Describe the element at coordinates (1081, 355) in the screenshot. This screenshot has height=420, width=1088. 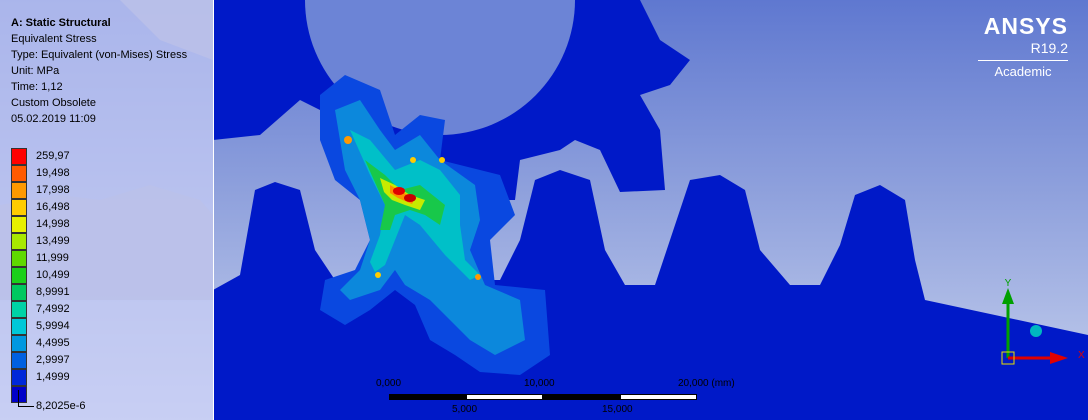
I see `x-axis-label: X` at that location.